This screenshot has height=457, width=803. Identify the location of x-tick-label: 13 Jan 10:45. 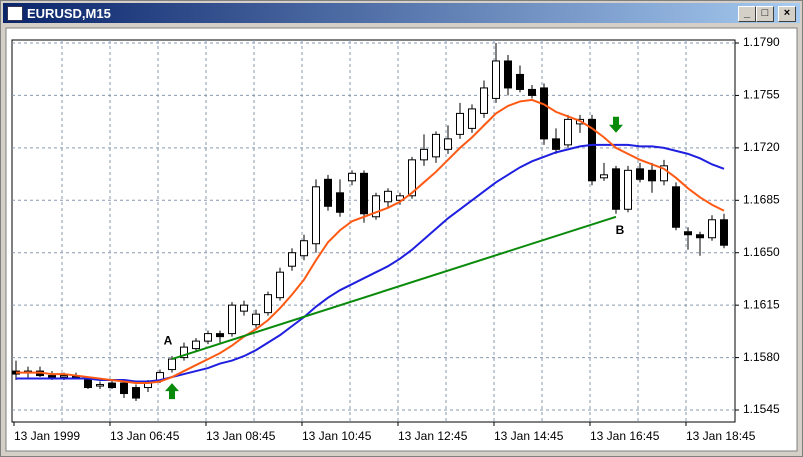
(337, 436).